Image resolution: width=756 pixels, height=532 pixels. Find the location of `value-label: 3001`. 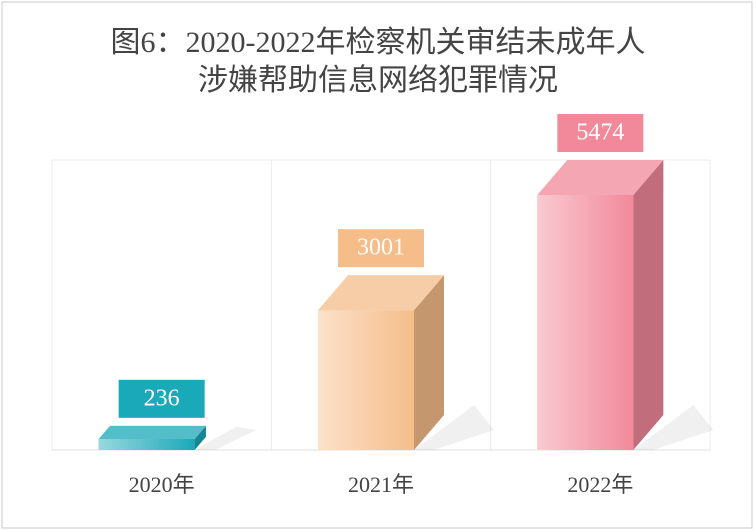

value-label: 3001 is located at coordinates (381, 248).